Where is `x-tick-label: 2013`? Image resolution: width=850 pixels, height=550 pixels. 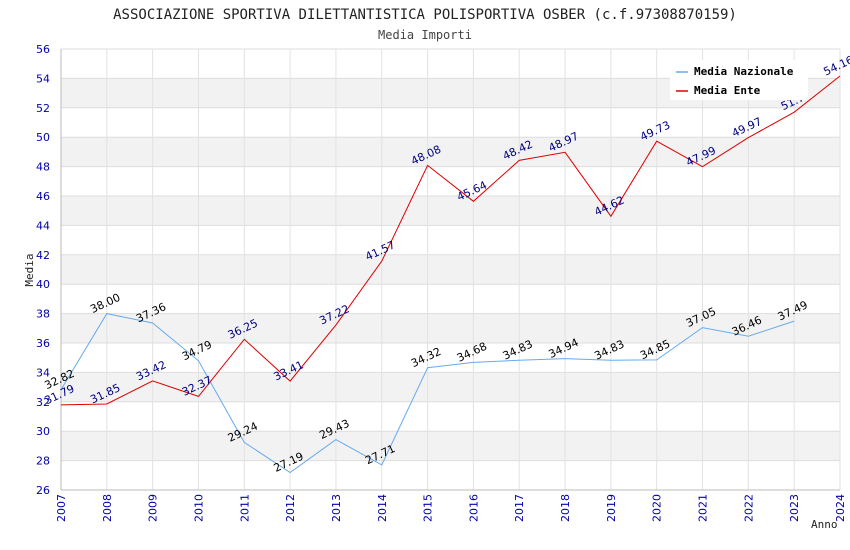 x-tick-label: 2013 is located at coordinates (336, 508).